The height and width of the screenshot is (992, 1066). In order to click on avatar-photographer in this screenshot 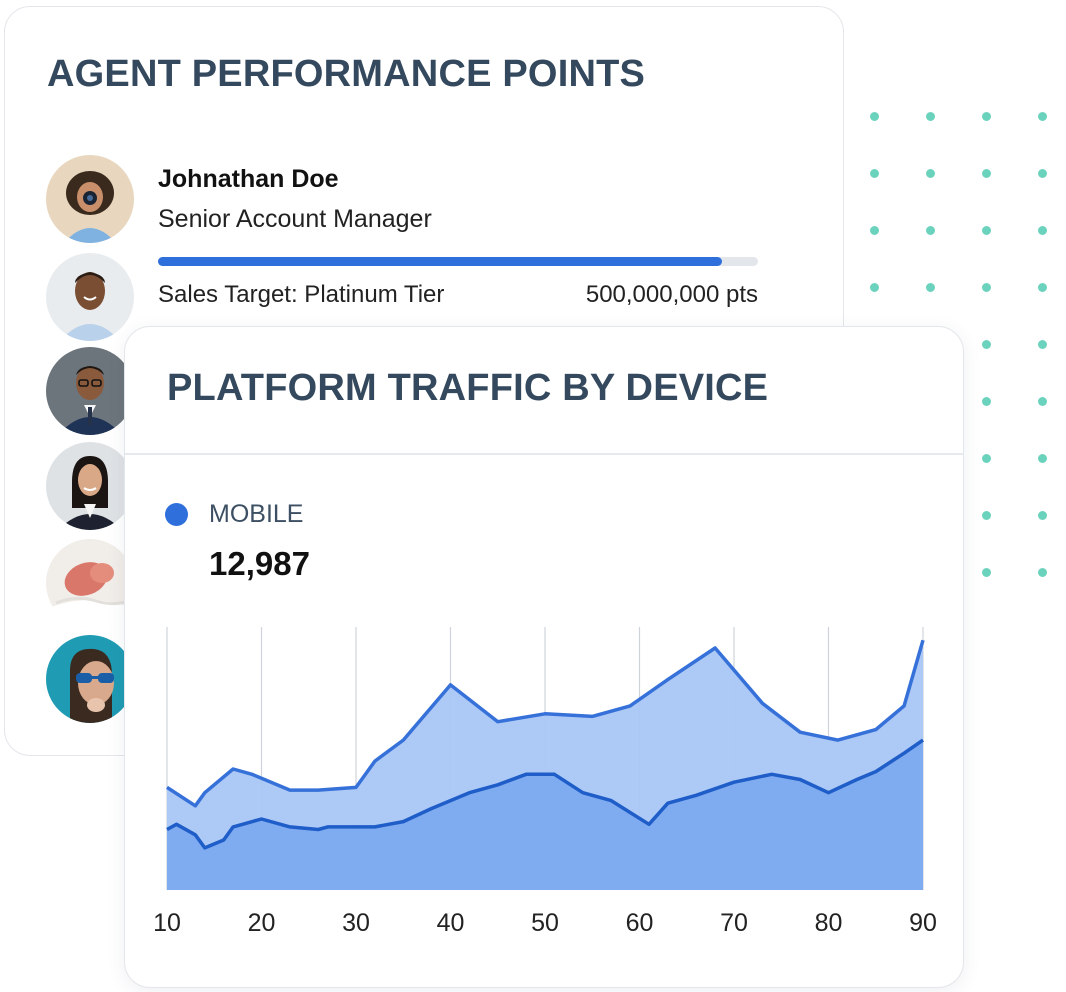, I will do `click(90, 199)`.